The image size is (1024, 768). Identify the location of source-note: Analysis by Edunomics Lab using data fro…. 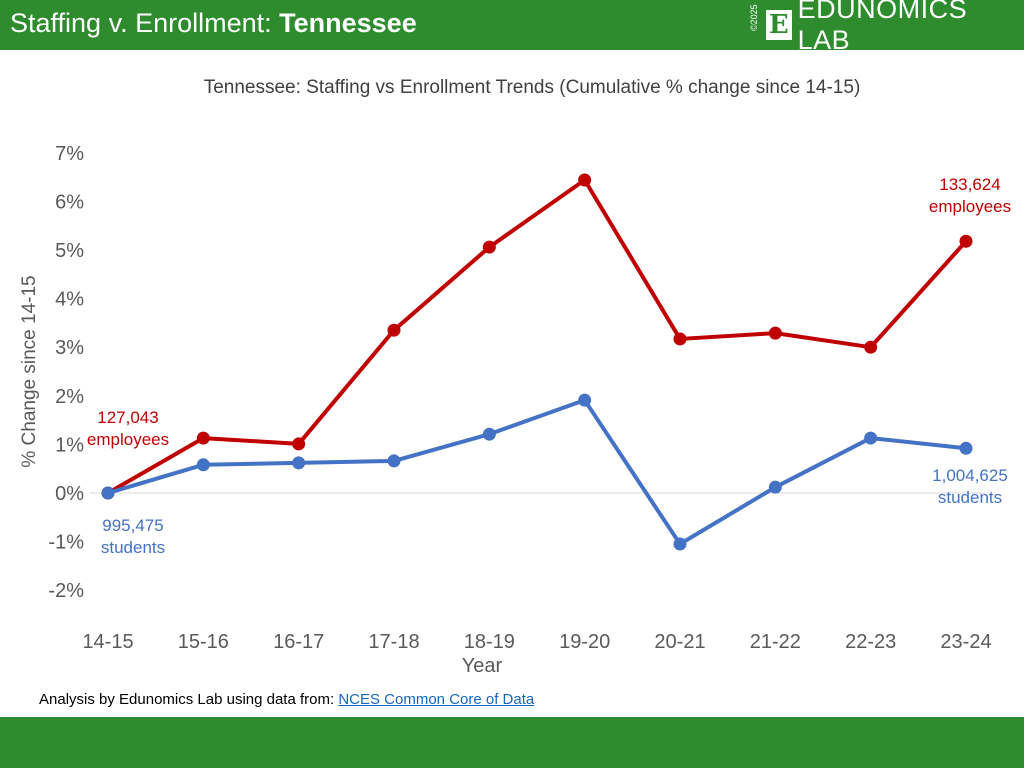
(286, 699).